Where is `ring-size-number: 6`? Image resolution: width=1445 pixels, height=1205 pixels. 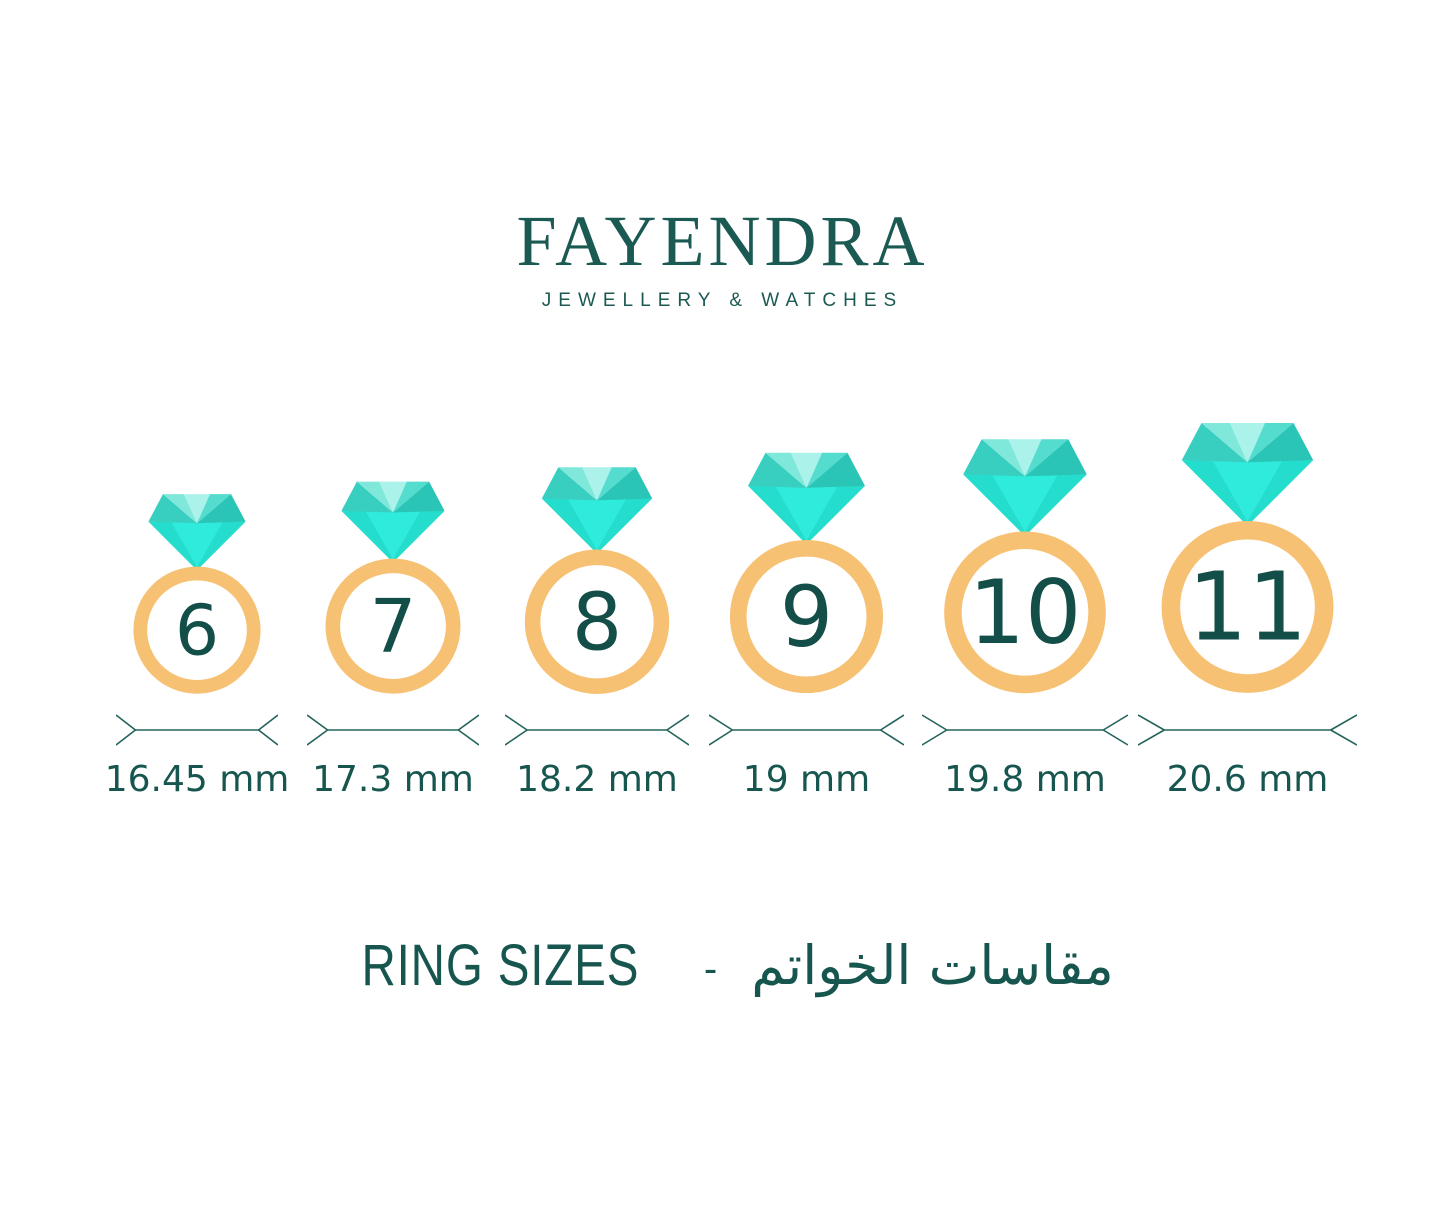
ring-size-number: 6 is located at coordinates (197, 630).